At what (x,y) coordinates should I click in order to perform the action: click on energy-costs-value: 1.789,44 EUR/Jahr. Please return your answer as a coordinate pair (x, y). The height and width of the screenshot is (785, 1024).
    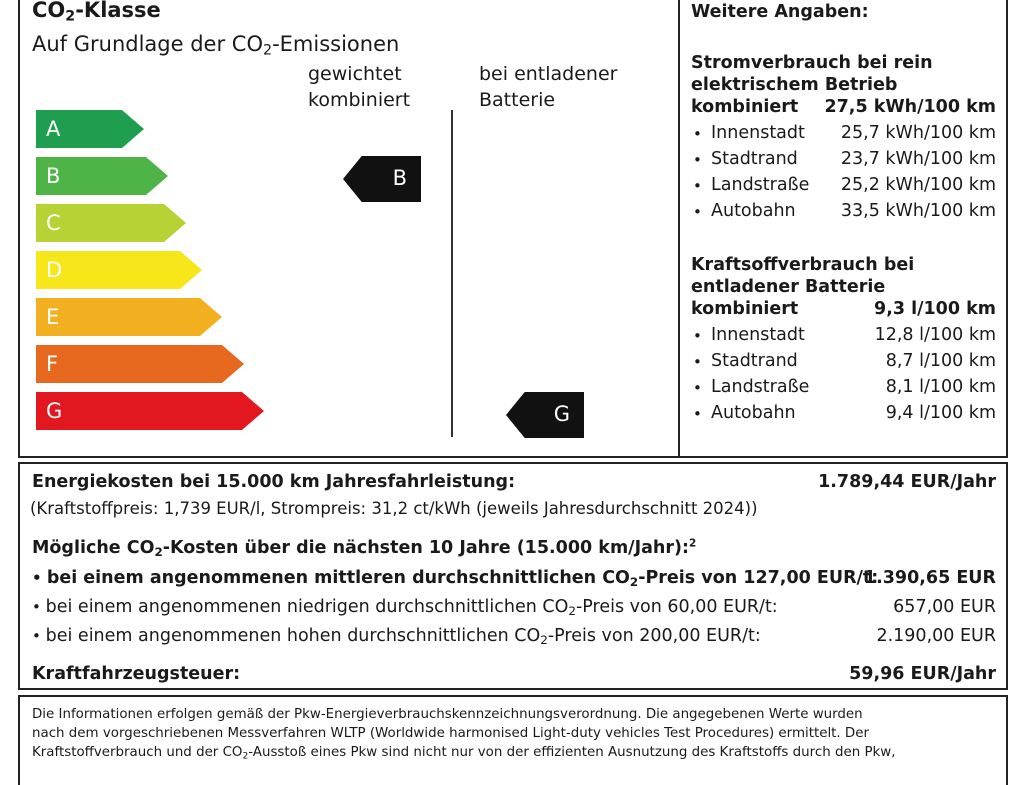
    Looking at the image, I should click on (907, 482).